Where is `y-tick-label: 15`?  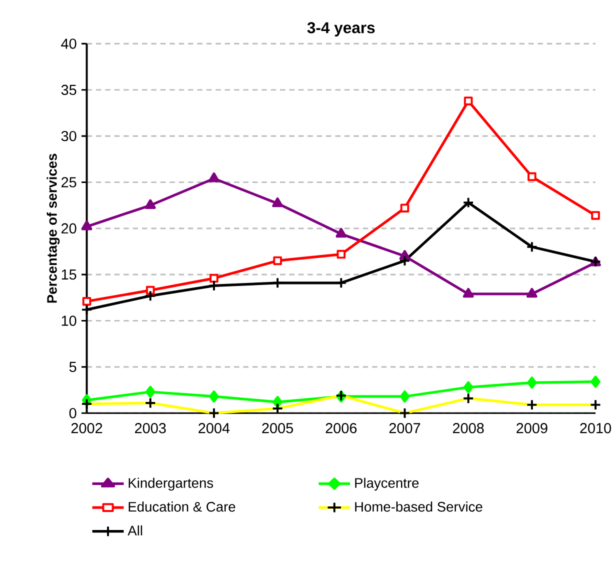
y-tick-label: 15 is located at coordinates (69, 275).